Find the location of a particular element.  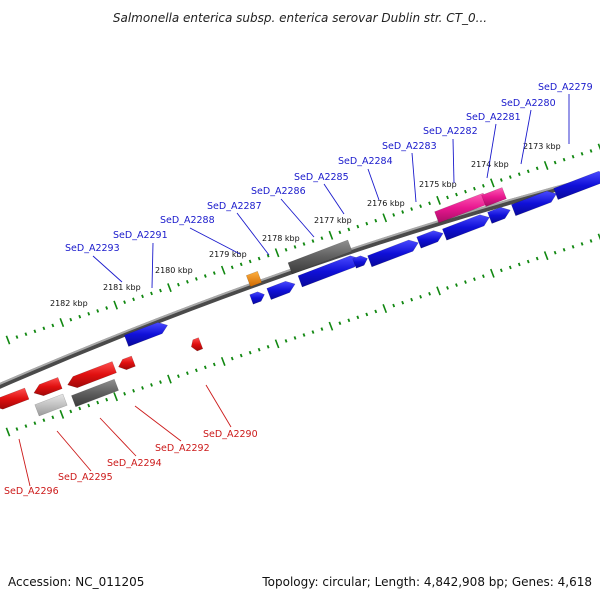

reverse-gene-label: SeD_A2292 is located at coordinates (182, 448).